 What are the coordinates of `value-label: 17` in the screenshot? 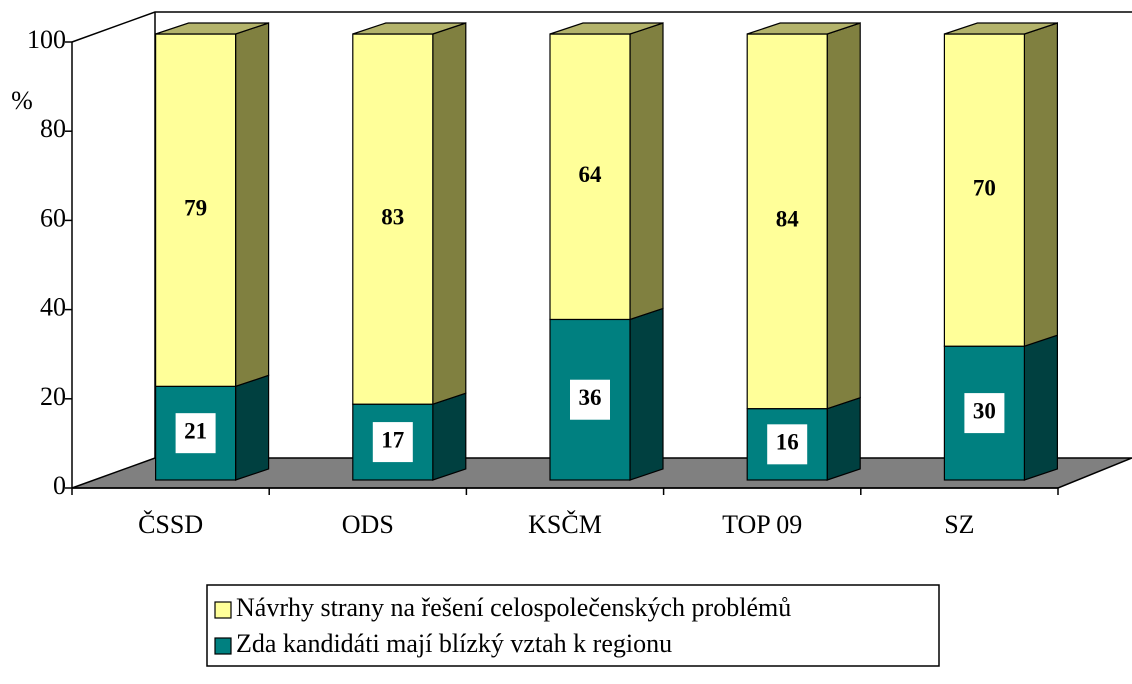 It's located at (392, 439).